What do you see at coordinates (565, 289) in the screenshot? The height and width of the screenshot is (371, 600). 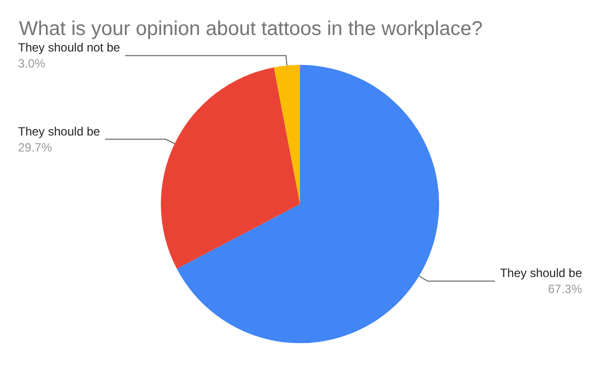 I see `data-label: 67.3%` at bounding box center [565, 289].